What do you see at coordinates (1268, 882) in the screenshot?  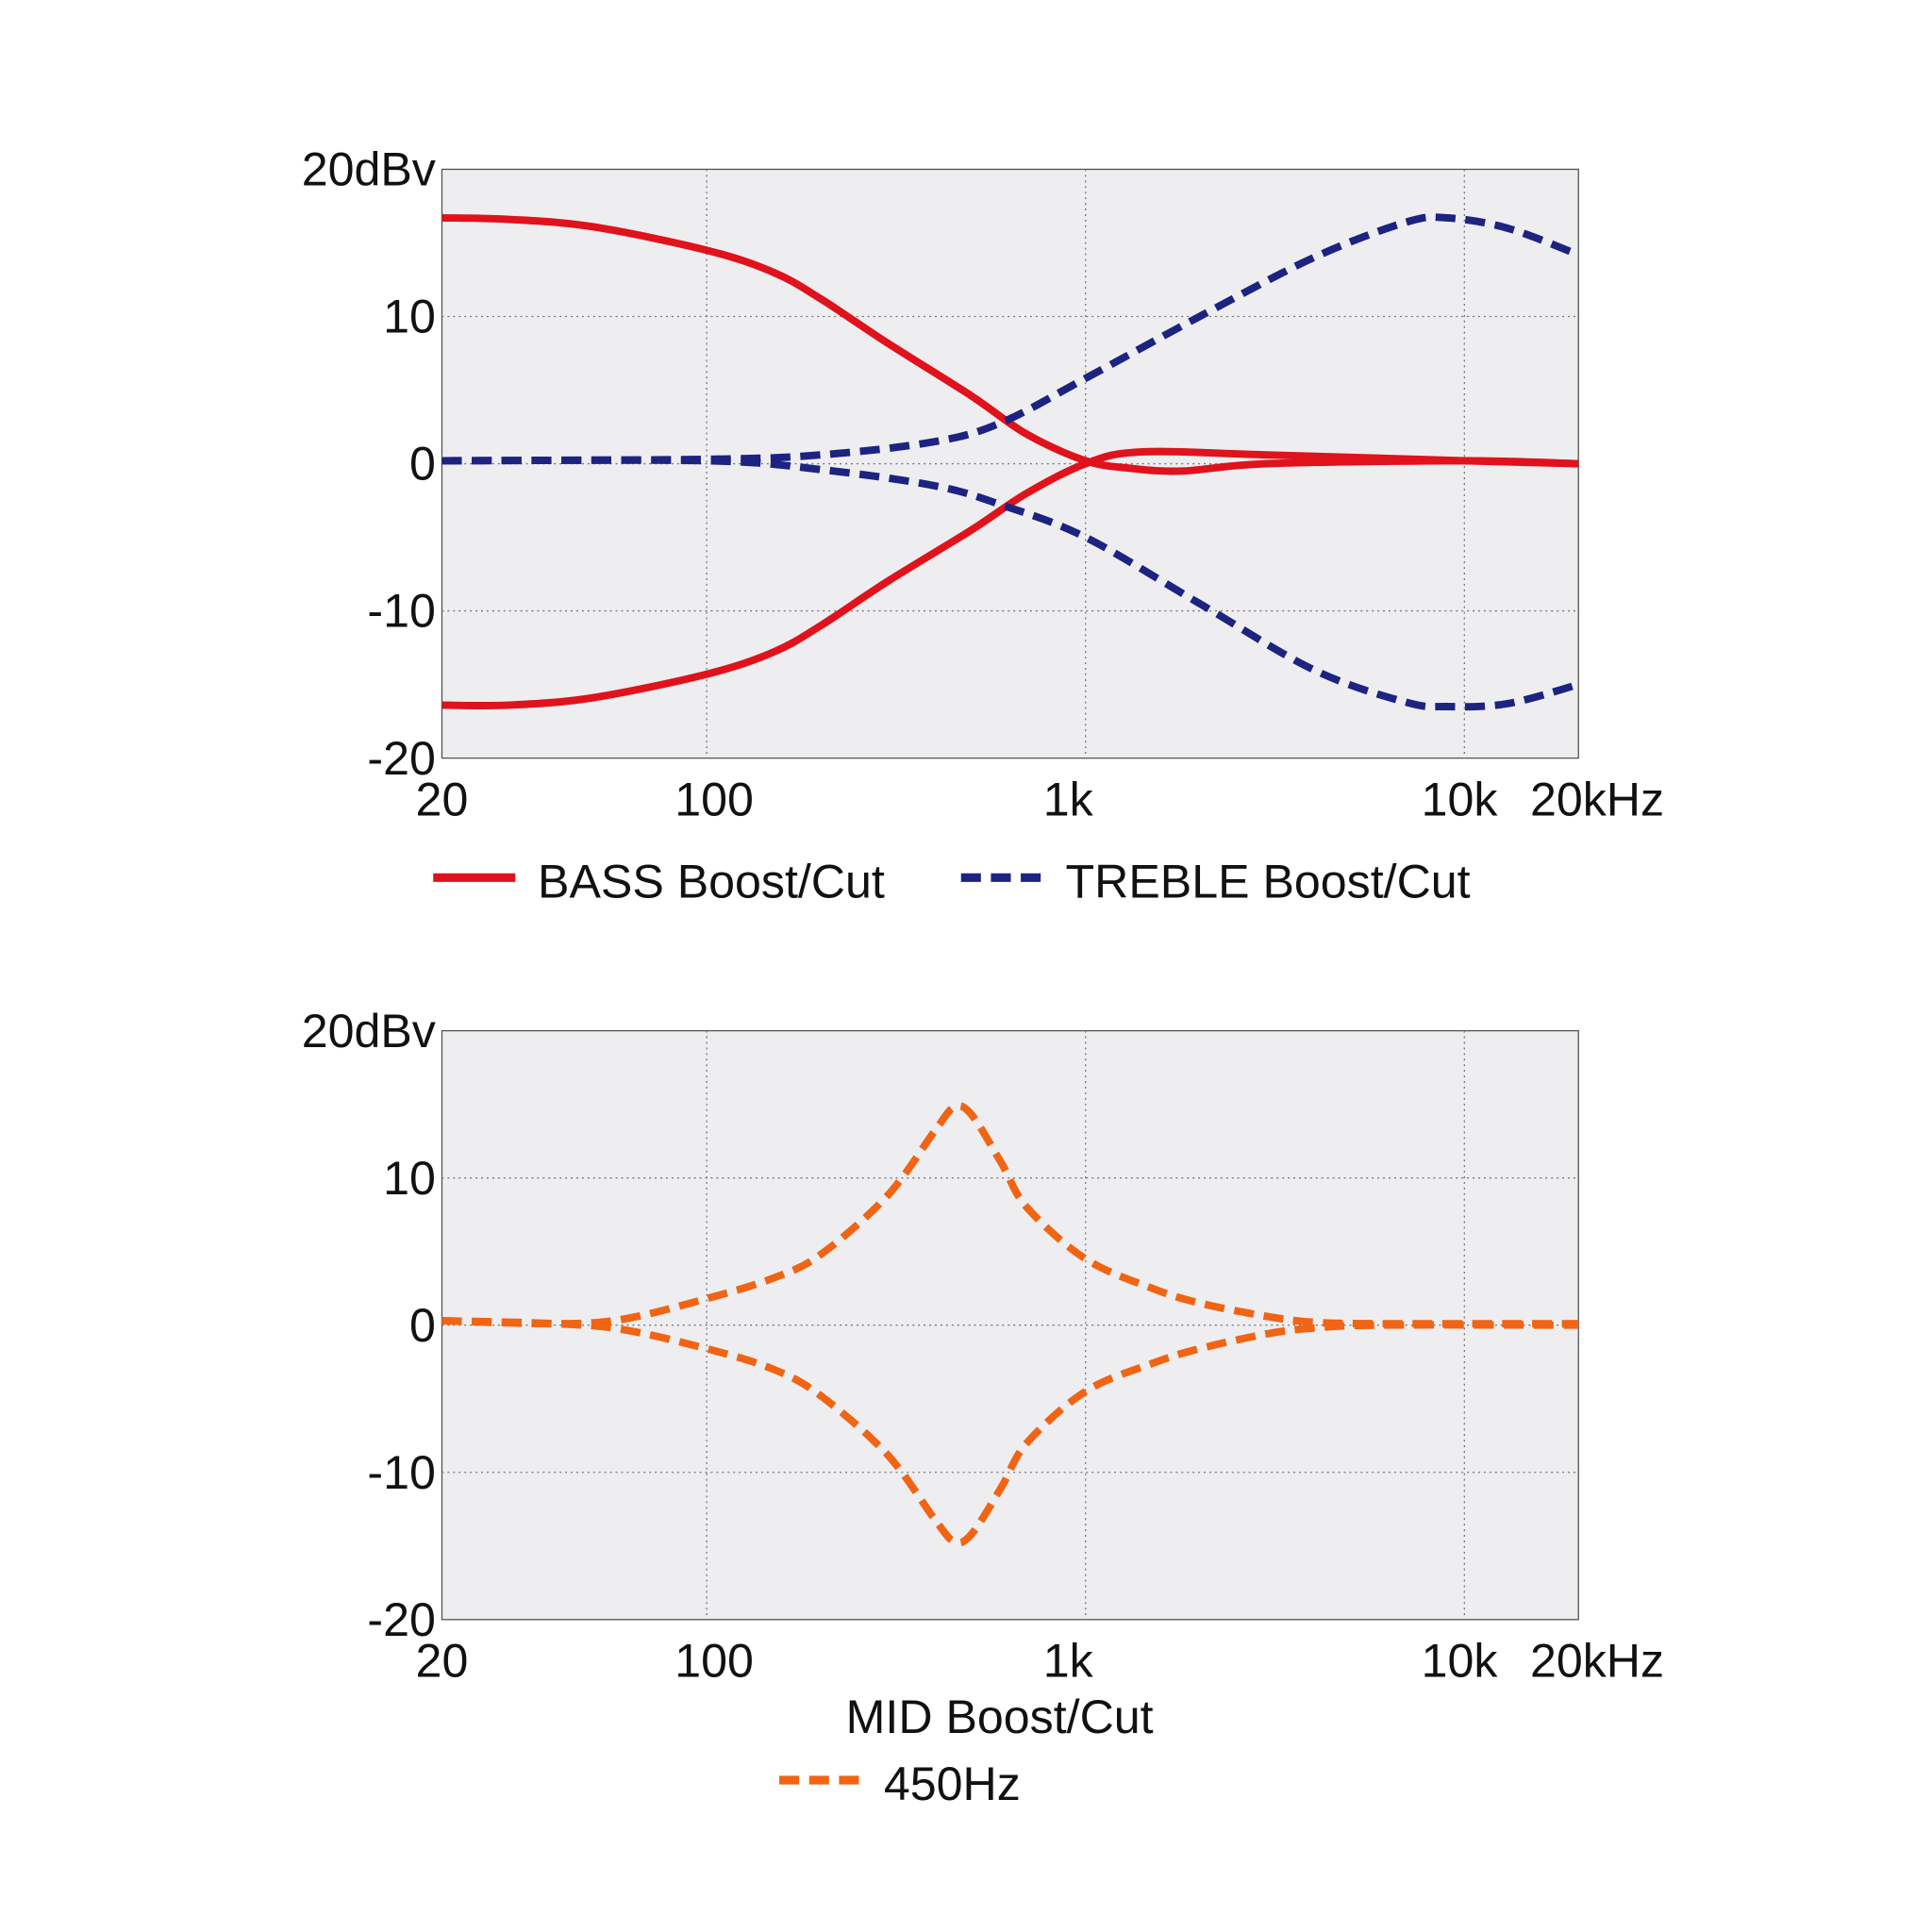 I see `legend-label: TREBLE Boost/Cut` at bounding box center [1268, 882].